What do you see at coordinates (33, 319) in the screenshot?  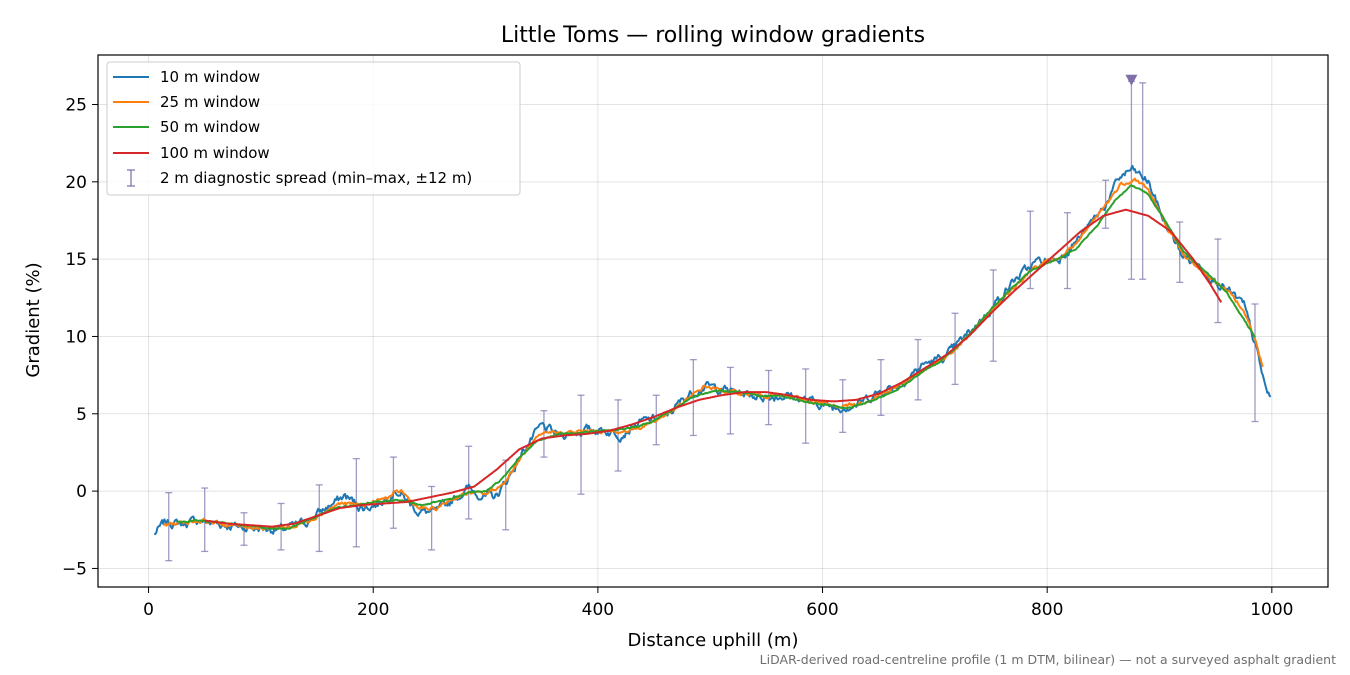 I see `y-axis-label: Gradient (%)` at bounding box center [33, 319].